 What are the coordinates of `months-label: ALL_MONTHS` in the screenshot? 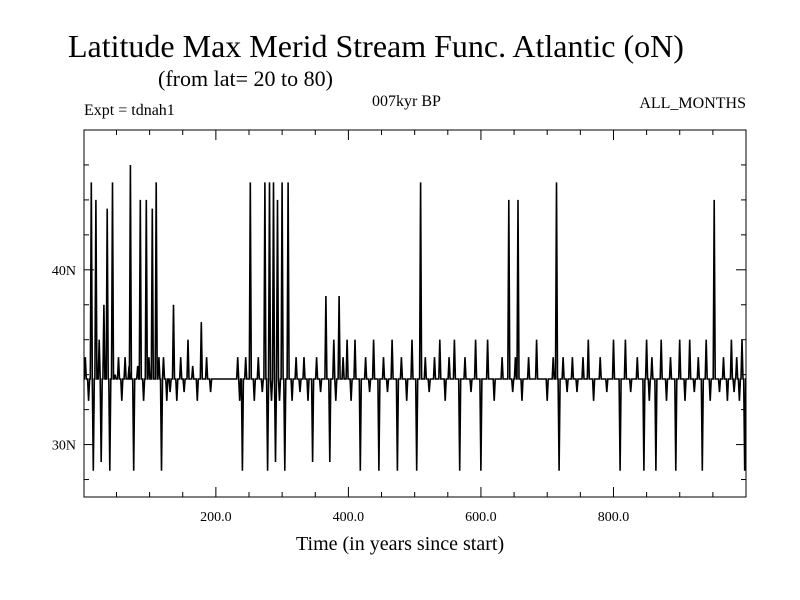 It's located at (692, 103).